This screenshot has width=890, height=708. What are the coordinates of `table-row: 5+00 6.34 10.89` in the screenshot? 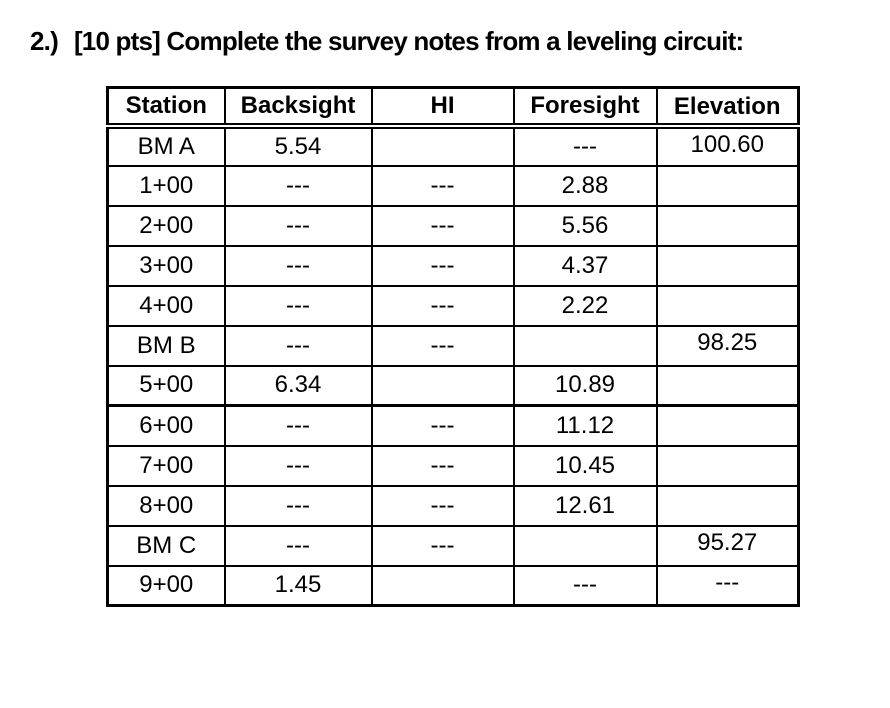 It's located at (453, 385).